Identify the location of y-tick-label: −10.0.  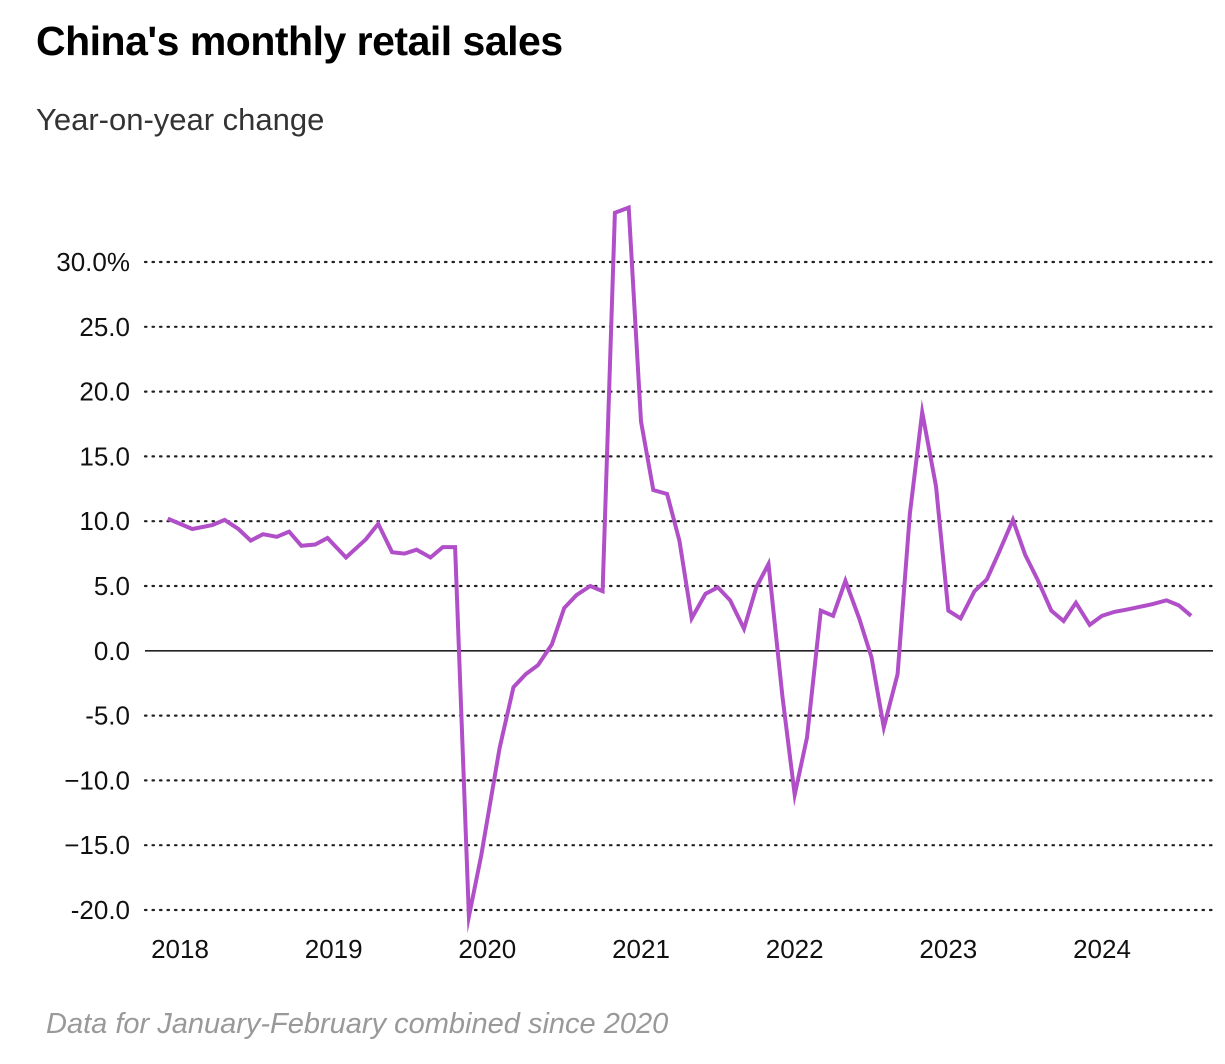
(97, 780).